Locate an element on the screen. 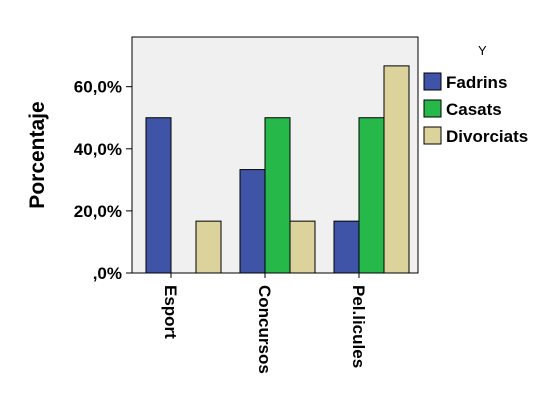 This screenshot has height=403, width=556. y-axis: ,0% 20,0% 40,0% 60,0% is located at coordinates (103, 180).